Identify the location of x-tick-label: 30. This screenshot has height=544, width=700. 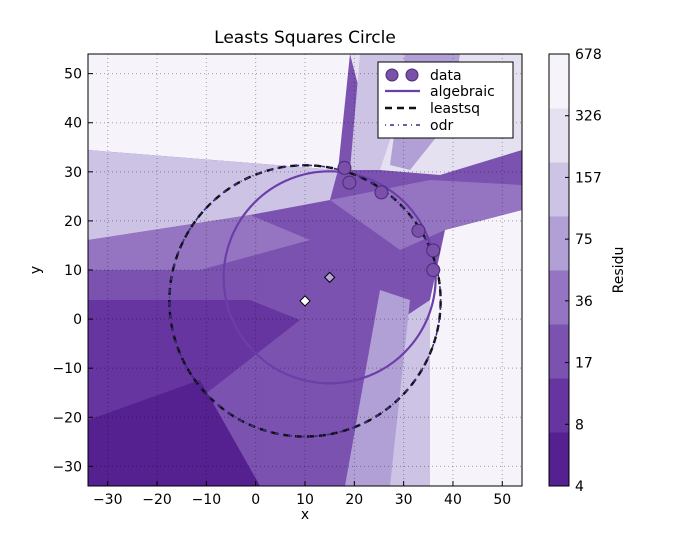
(404, 500).